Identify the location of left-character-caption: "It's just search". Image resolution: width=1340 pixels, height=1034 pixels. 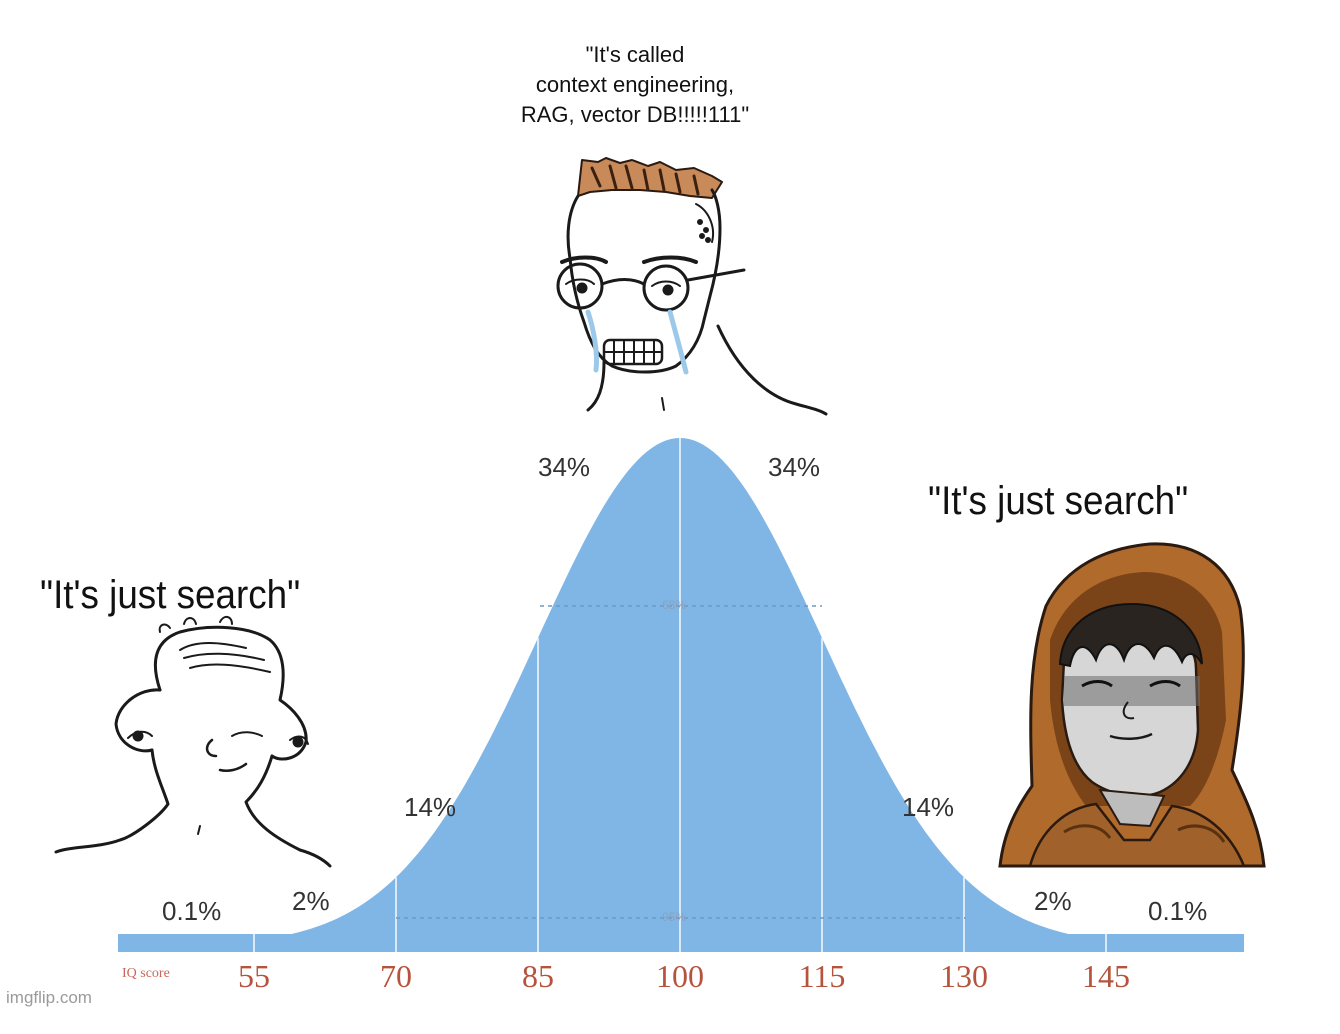
(170, 595).